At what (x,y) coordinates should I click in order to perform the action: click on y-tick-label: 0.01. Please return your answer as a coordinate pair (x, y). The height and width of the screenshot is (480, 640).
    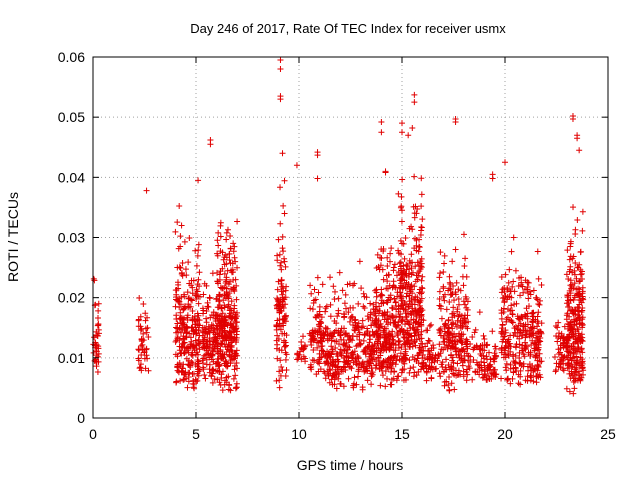
    Looking at the image, I should click on (71, 358).